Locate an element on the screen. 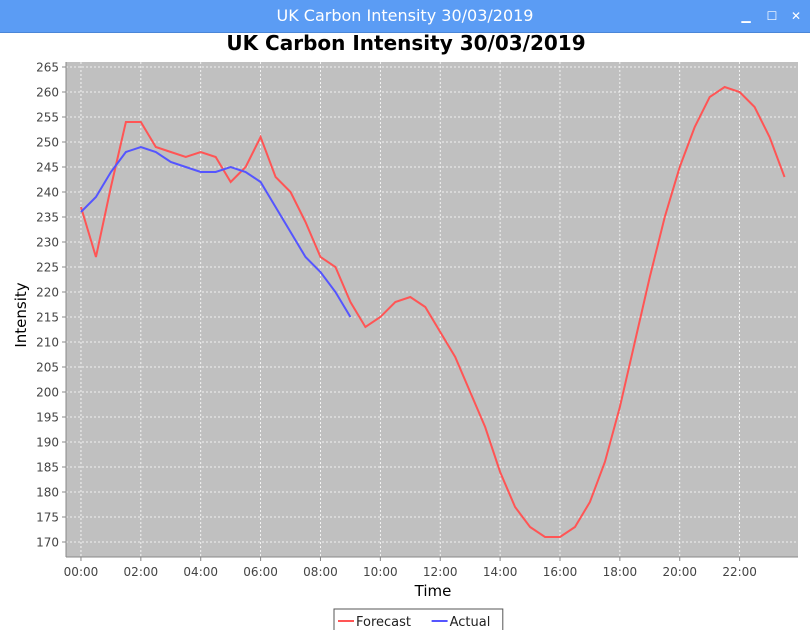 This screenshot has width=810, height=634. y-tick-label: 215 is located at coordinates (47, 318).